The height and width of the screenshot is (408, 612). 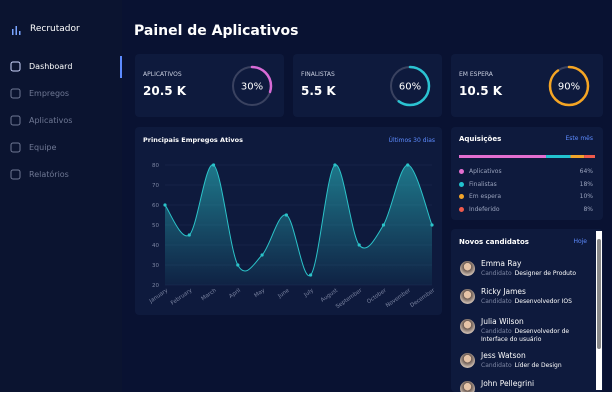 What do you see at coordinates (193, 140) in the screenshot?
I see `chart-title: Principais Empregos Ativos` at bounding box center [193, 140].